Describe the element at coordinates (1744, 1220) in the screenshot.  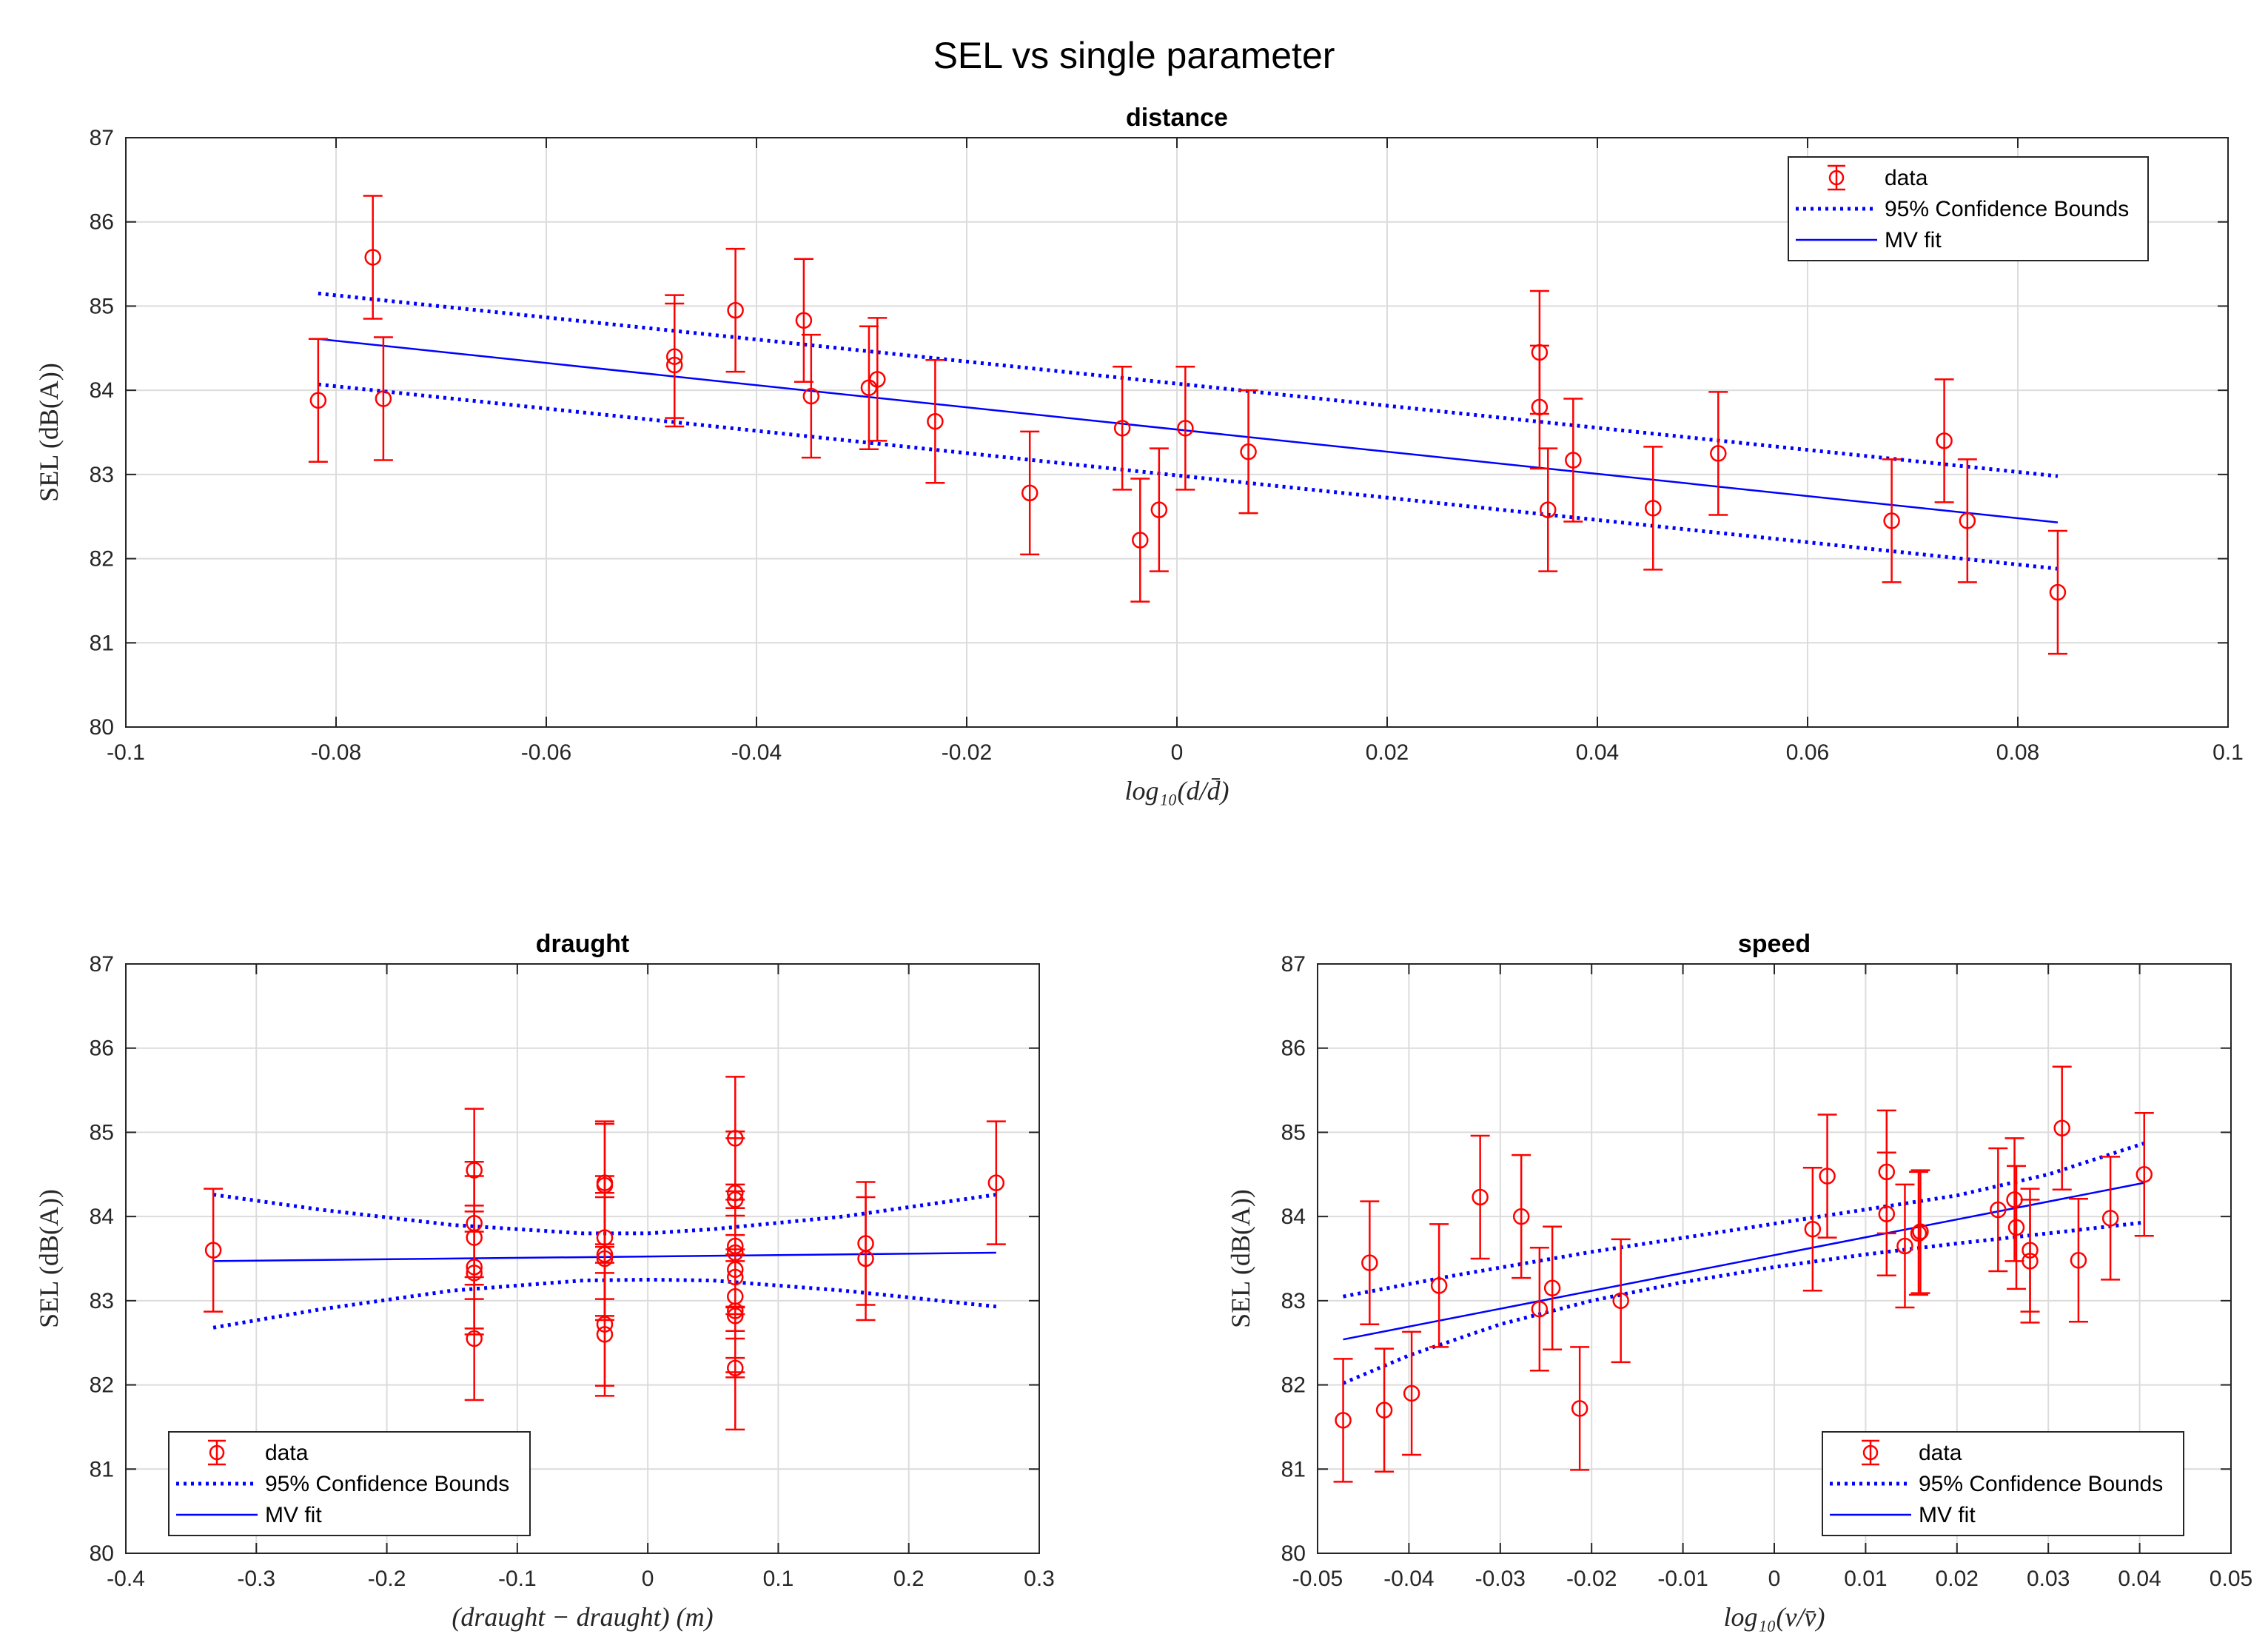
I see `speed-upper-bound-line` at that location.